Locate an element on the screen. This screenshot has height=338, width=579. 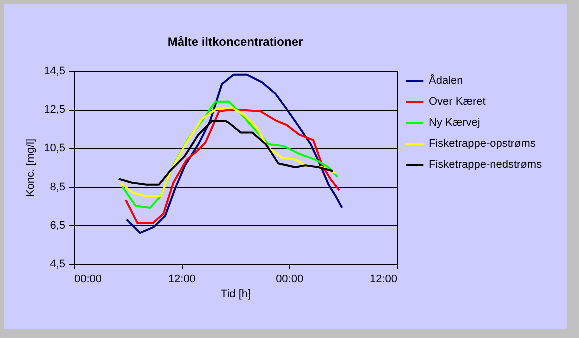
legend-label: Fisketrappe-opstrøms is located at coordinates (482, 144).